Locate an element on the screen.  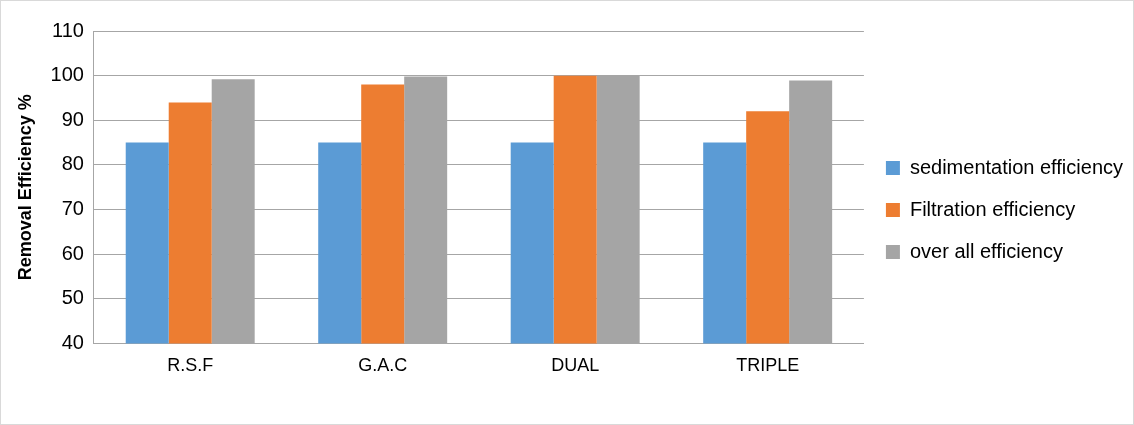
x-tick-label: R.S.F is located at coordinates (190, 365).